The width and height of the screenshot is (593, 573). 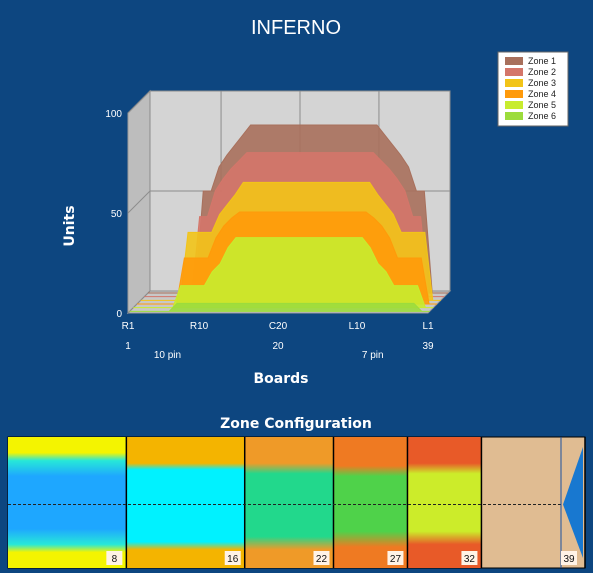 I want to click on boundary-label: 39, so click(x=569, y=559).